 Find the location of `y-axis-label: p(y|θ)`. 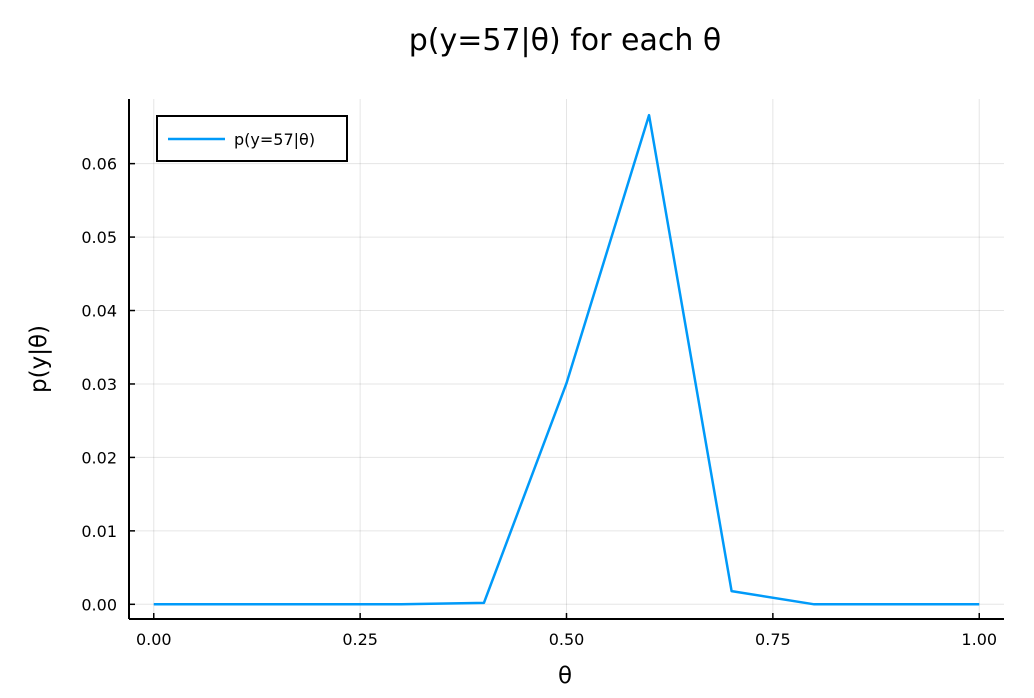

y-axis-label: p(y|θ) is located at coordinates (39, 359).